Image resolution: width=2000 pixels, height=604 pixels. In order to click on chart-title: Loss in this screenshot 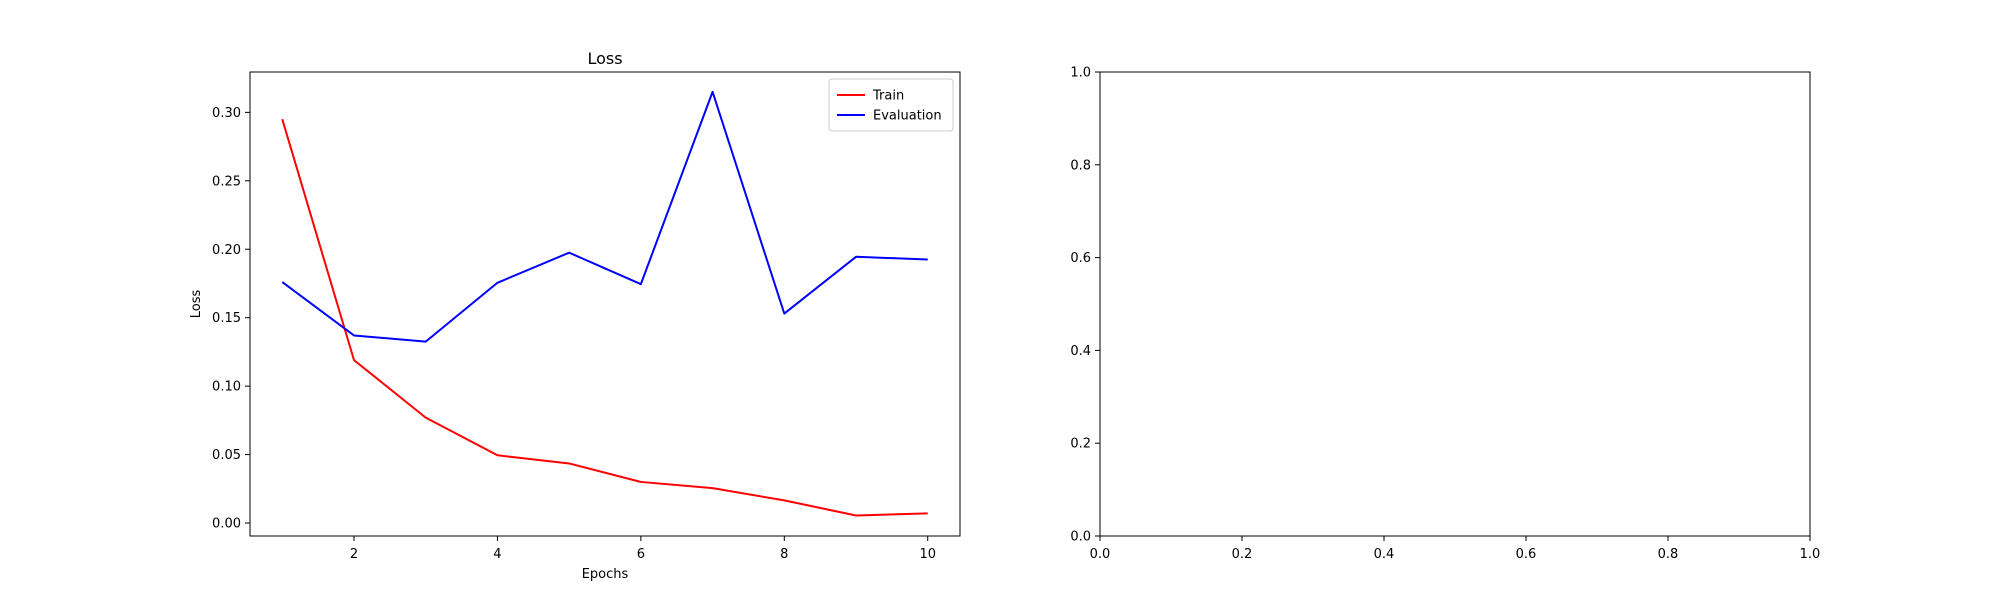, I will do `click(604, 58)`.